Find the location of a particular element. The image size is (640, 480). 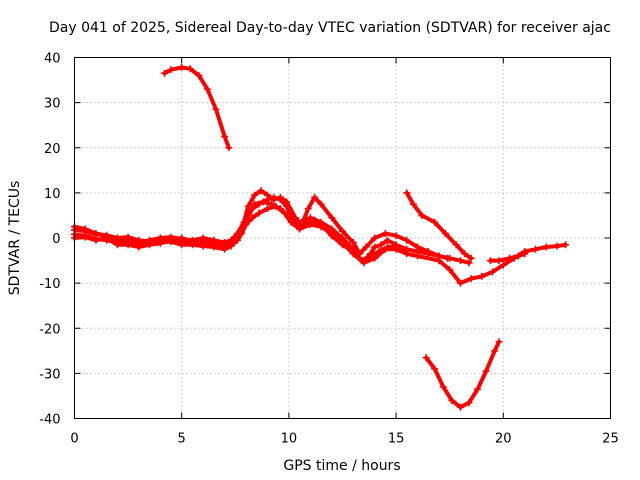

x-tick-label: 0 is located at coordinates (74, 439).